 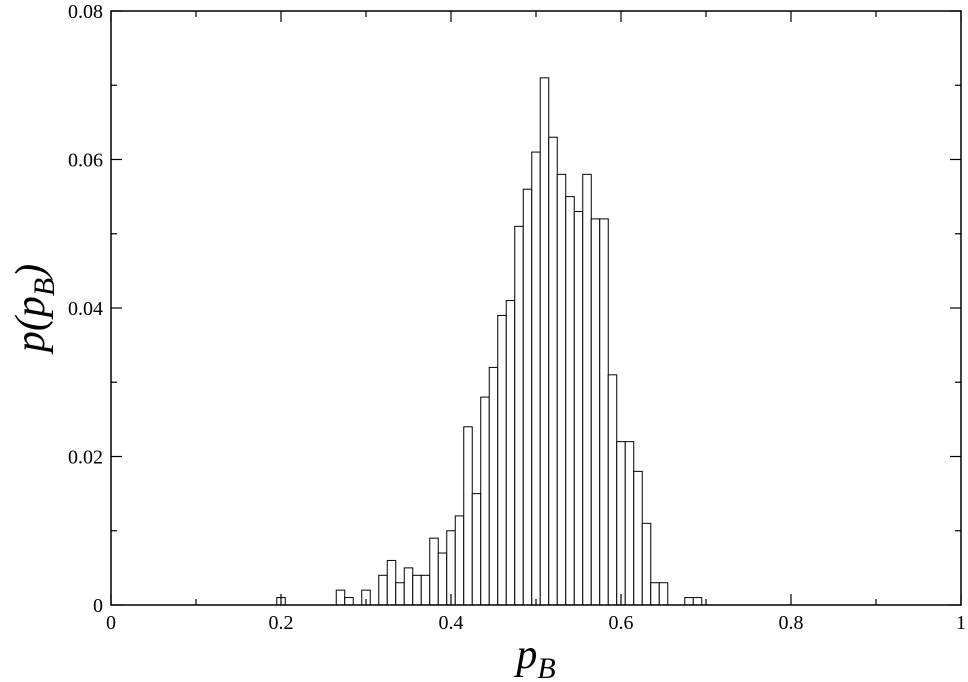 What do you see at coordinates (111, 623) in the screenshot?
I see `x-tick-label: 0` at bounding box center [111, 623].